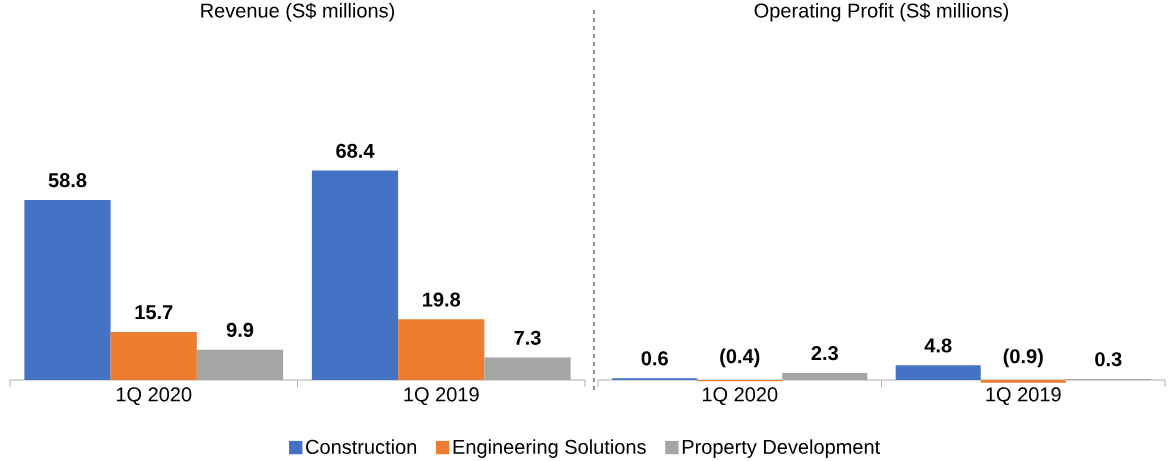 This screenshot has width=1173, height=461. Describe the element at coordinates (298, 12) in the screenshot. I see `chart-title: Revenue (S$ millions)` at that location.